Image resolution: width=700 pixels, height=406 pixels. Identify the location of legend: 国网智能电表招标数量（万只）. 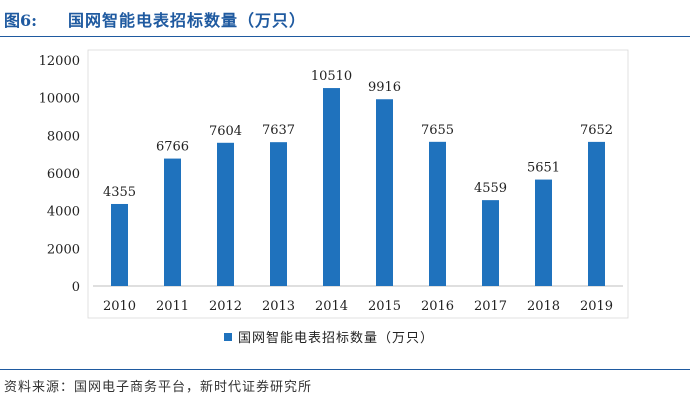
(329, 338).